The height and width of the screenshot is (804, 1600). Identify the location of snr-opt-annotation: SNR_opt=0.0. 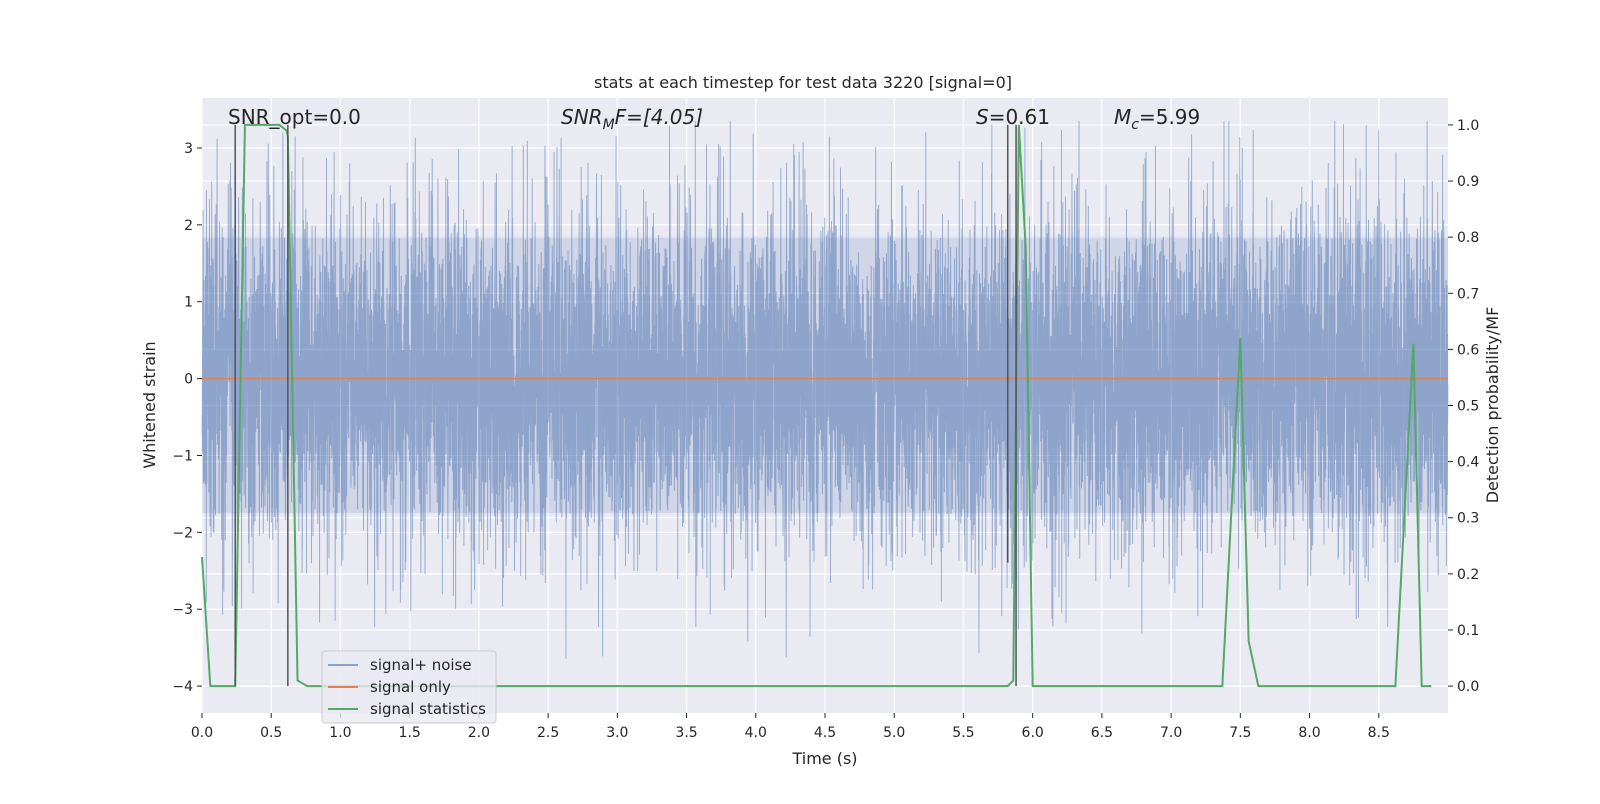
(294, 117).